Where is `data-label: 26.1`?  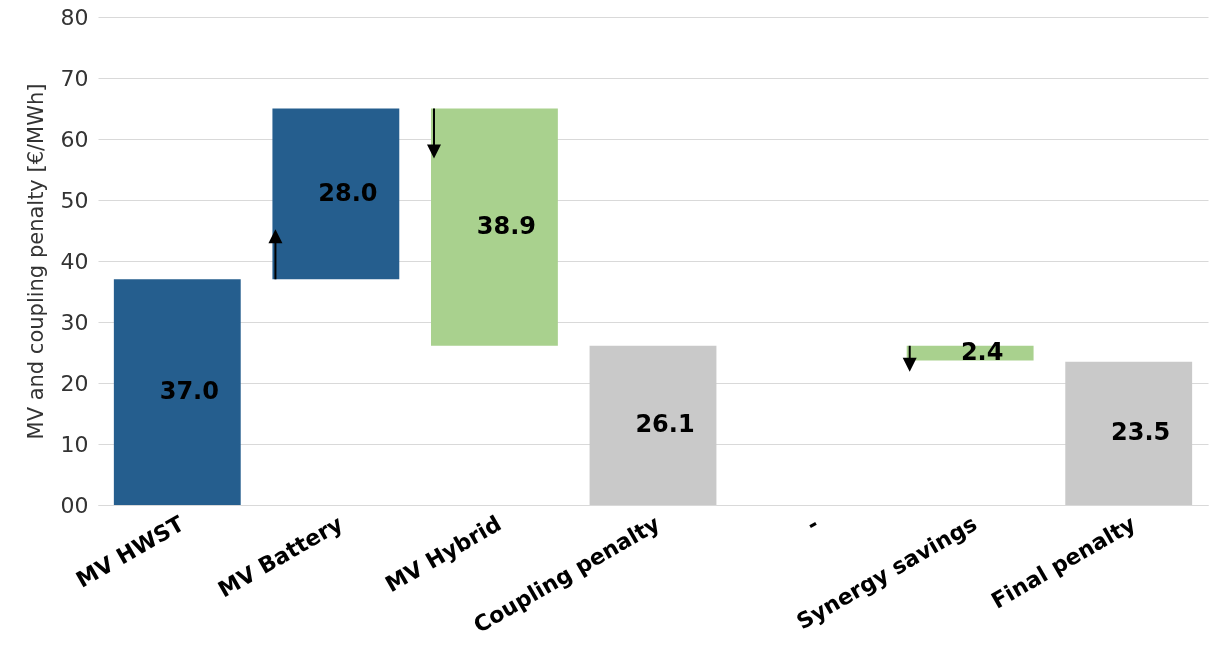
data-label: 26.1 is located at coordinates (665, 424).